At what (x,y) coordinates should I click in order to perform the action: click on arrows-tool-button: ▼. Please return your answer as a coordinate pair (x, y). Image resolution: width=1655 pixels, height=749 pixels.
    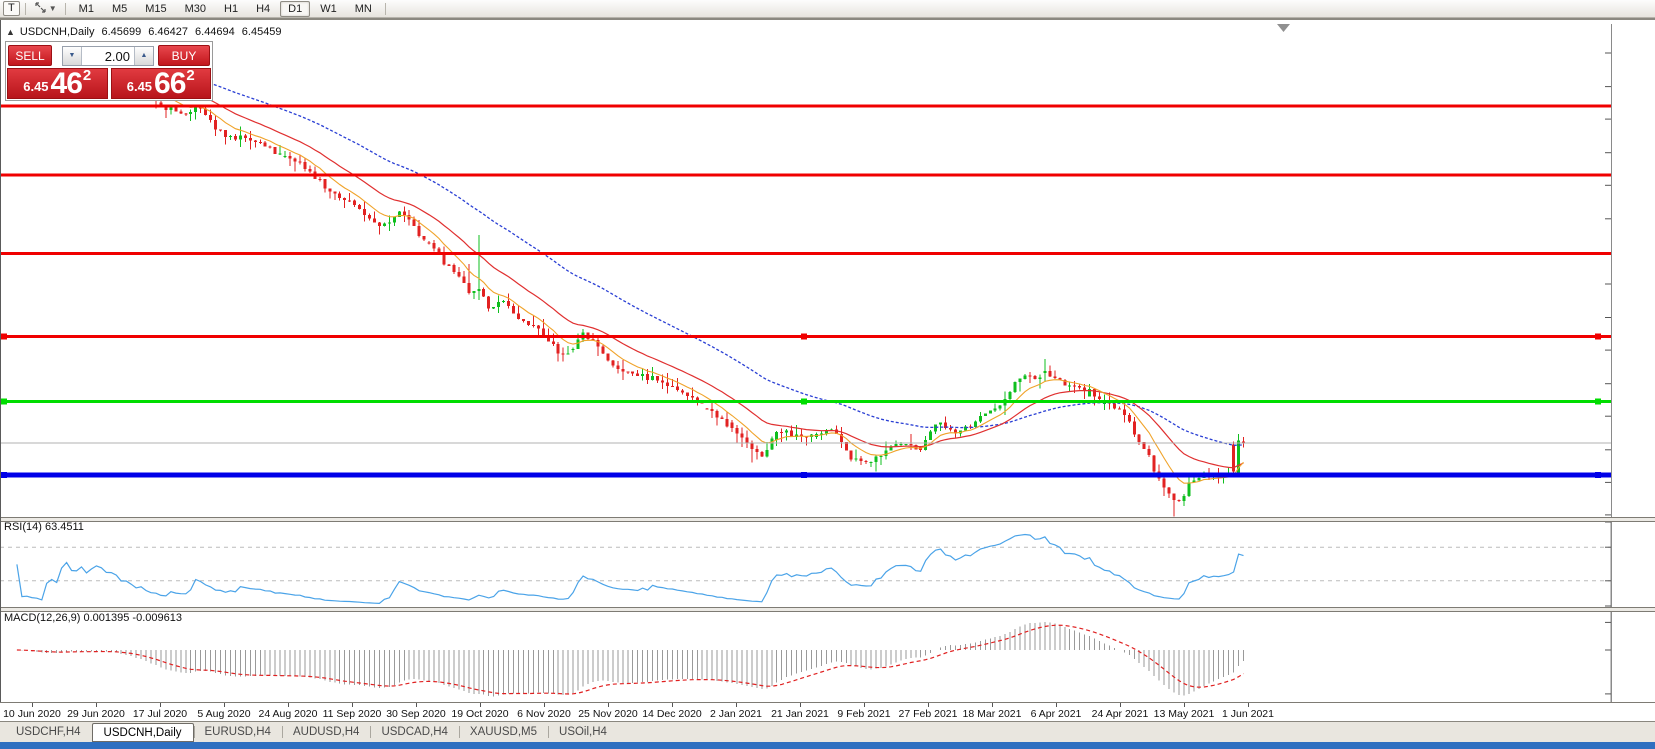
    Looking at the image, I should click on (45, 9).